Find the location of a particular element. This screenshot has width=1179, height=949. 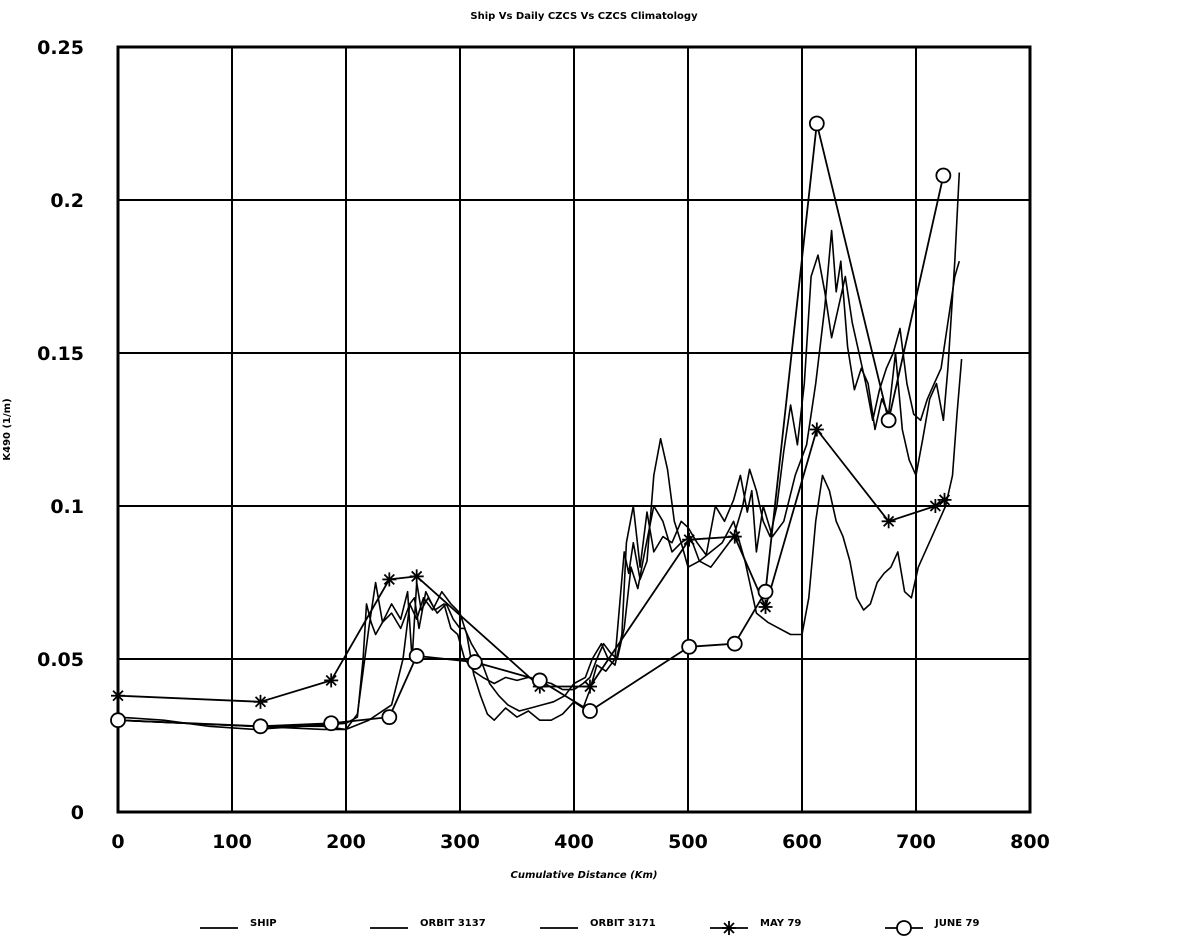

x-tick-label: 100 is located at coordinates (232, 842).